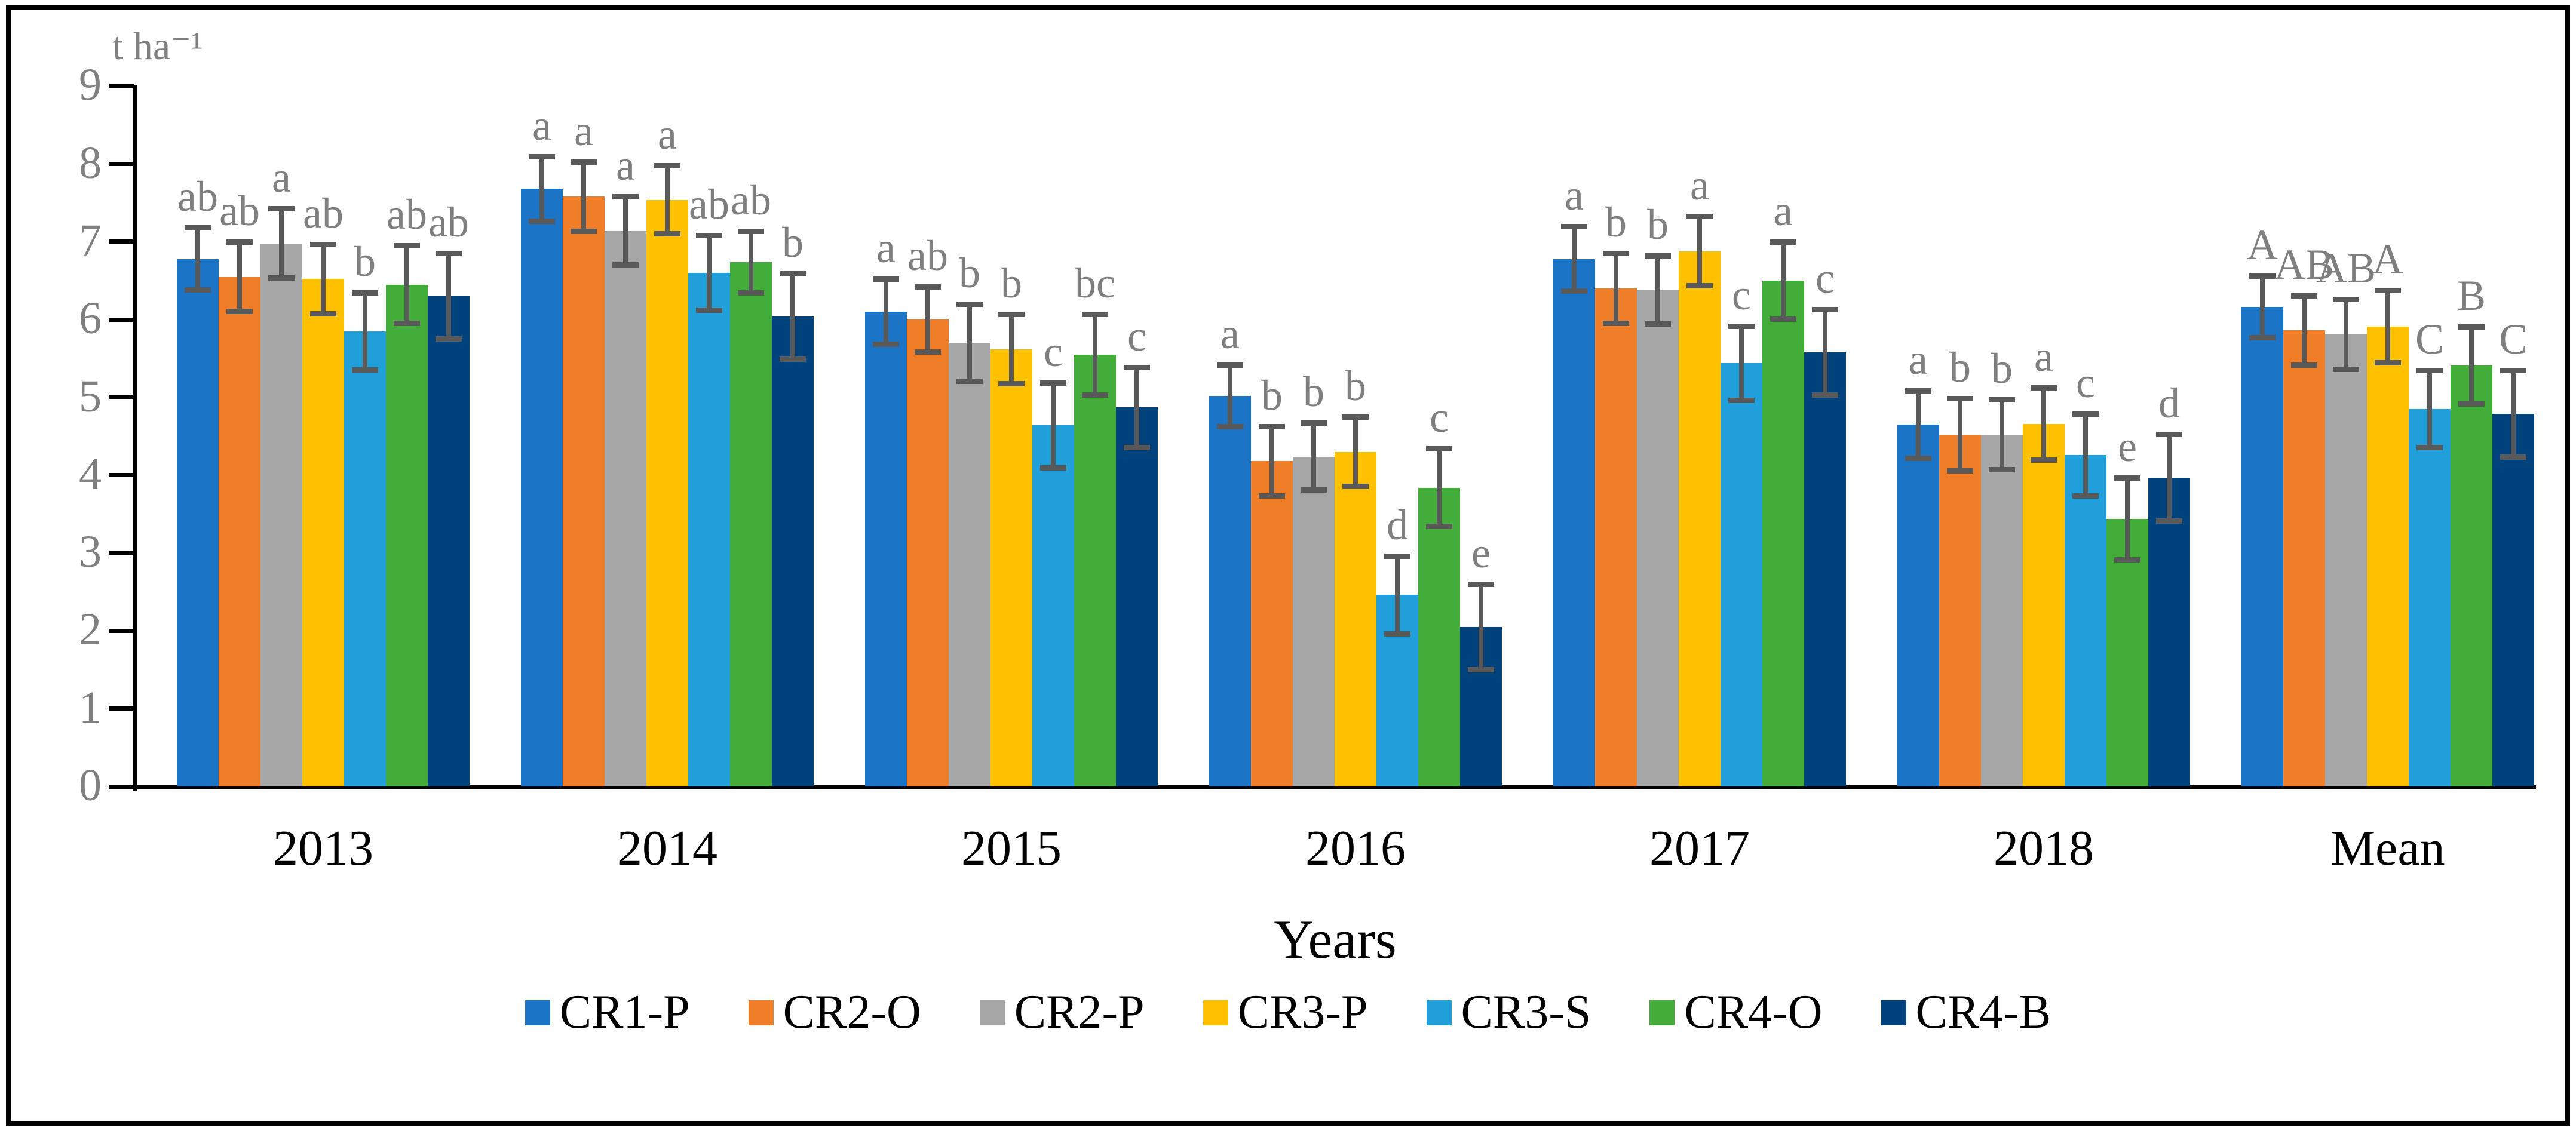  I want to click on significance-letter: A, so click(2262, 245).